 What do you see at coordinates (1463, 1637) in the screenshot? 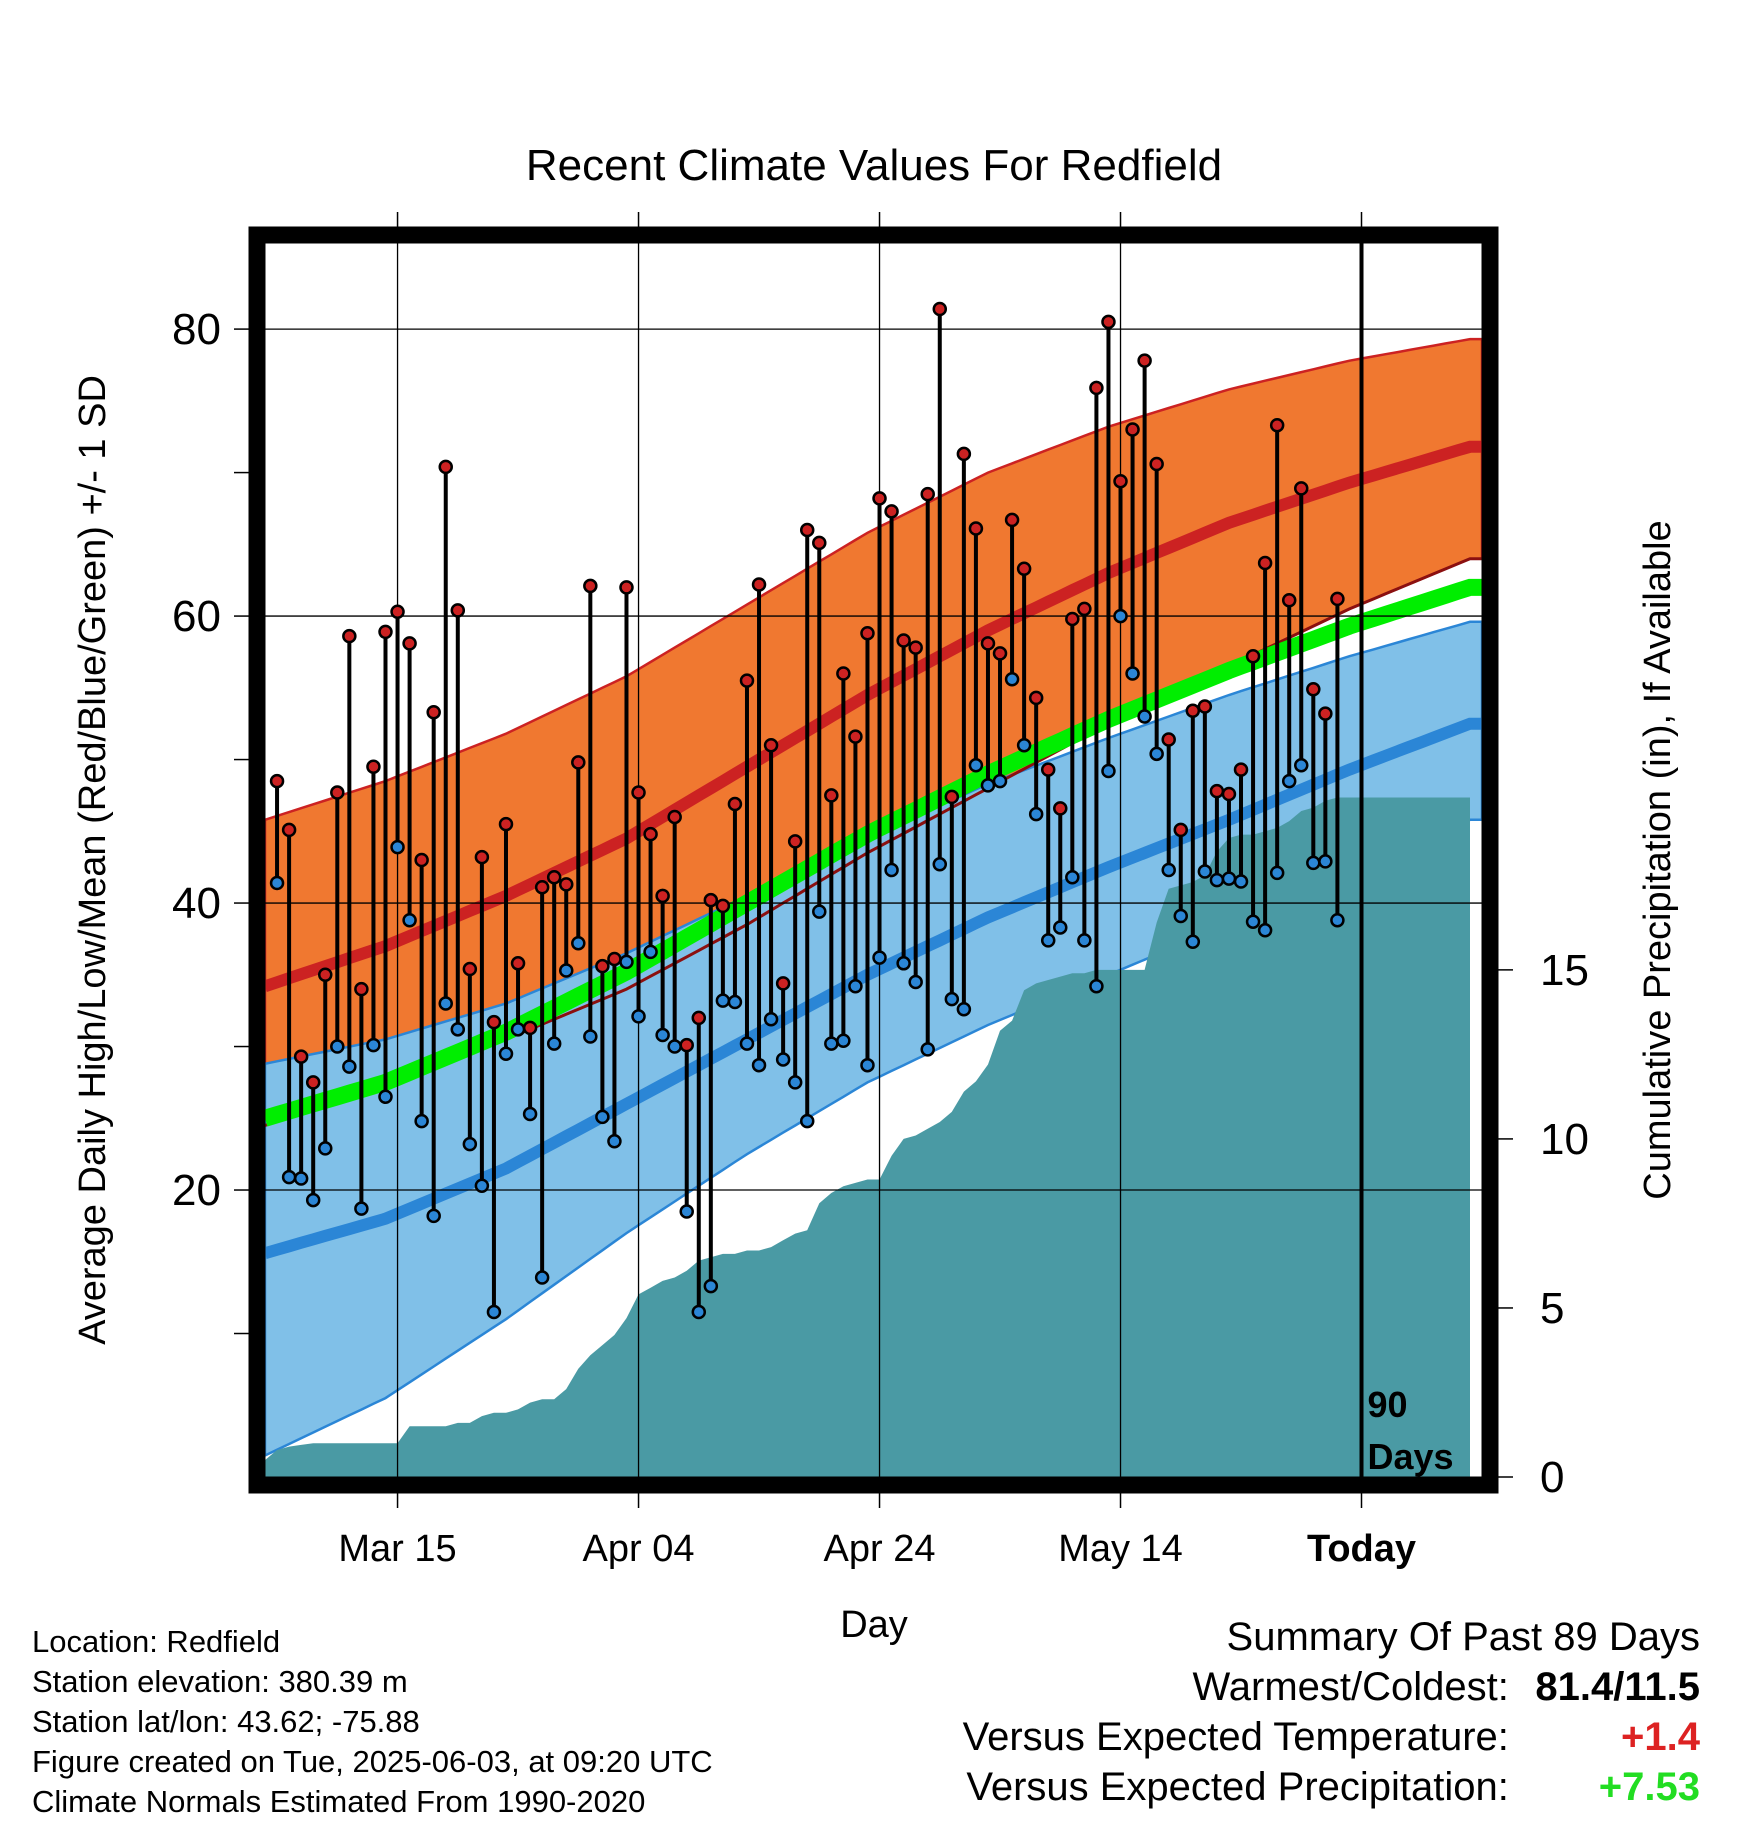
I see `summary-title: Summary Of Past 89 Days` at bounding box center [1463, 1637].